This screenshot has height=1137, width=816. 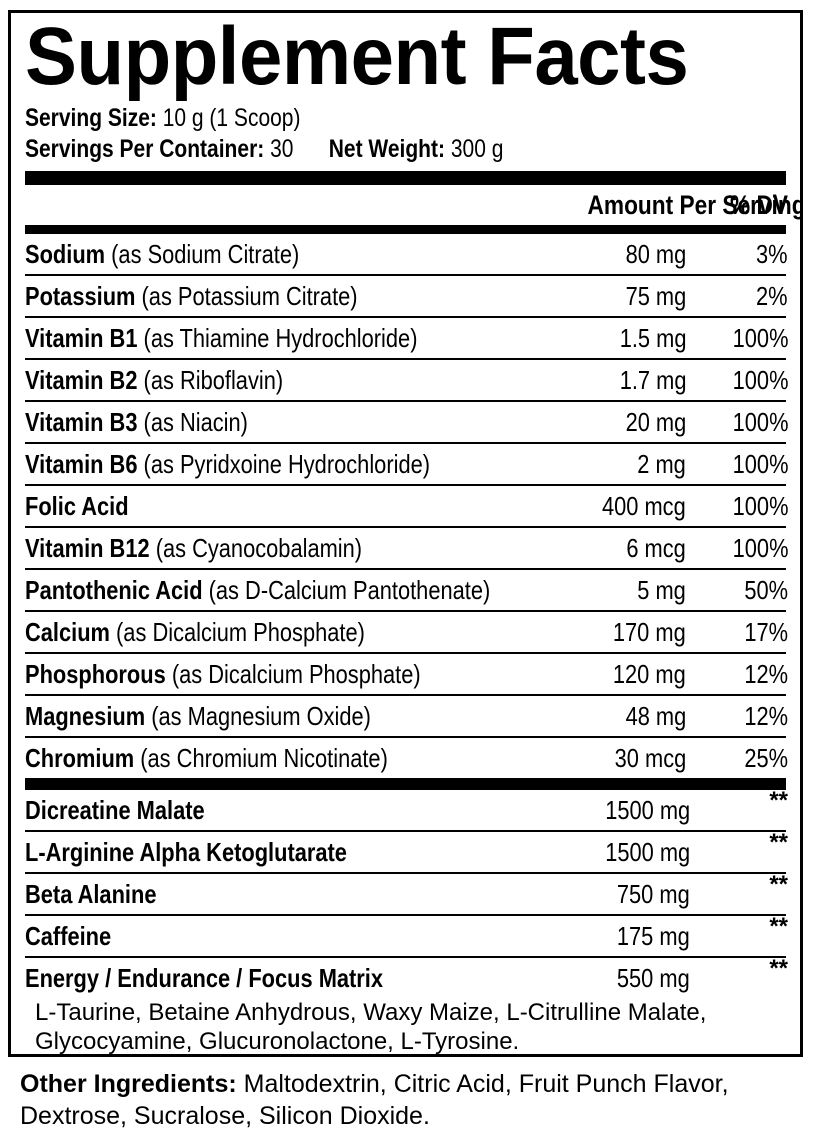 I want to click on nutrient-row: Potassium (as Potassium Citrate) 75 mg 2%, so click(x=405, y=296).